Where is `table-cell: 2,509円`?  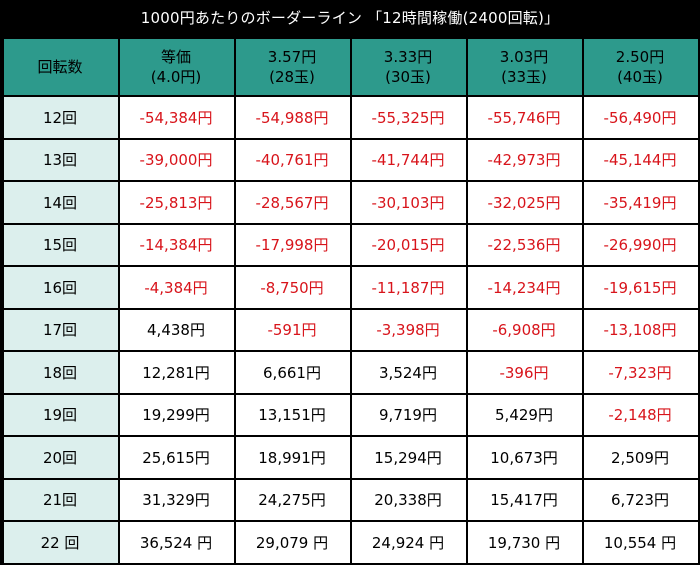
table-cell: 2,509円 is located at coordinates (641, 457).